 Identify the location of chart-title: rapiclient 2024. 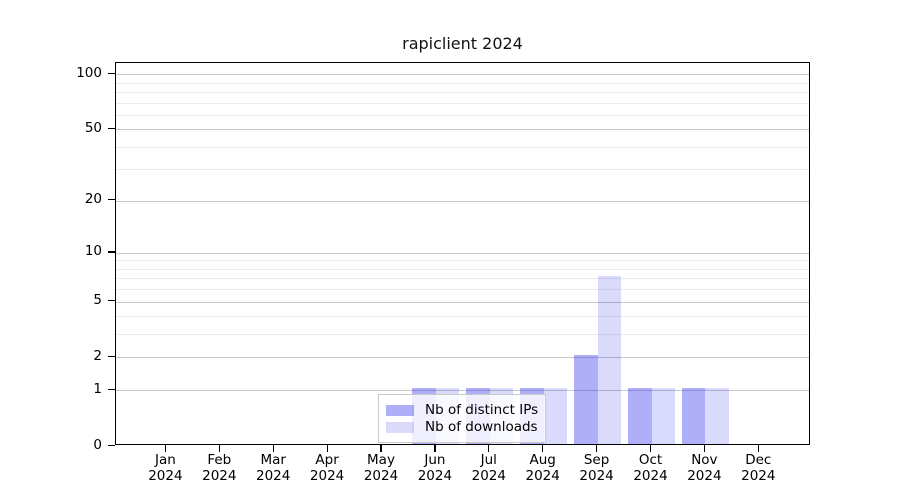
(462, 43).